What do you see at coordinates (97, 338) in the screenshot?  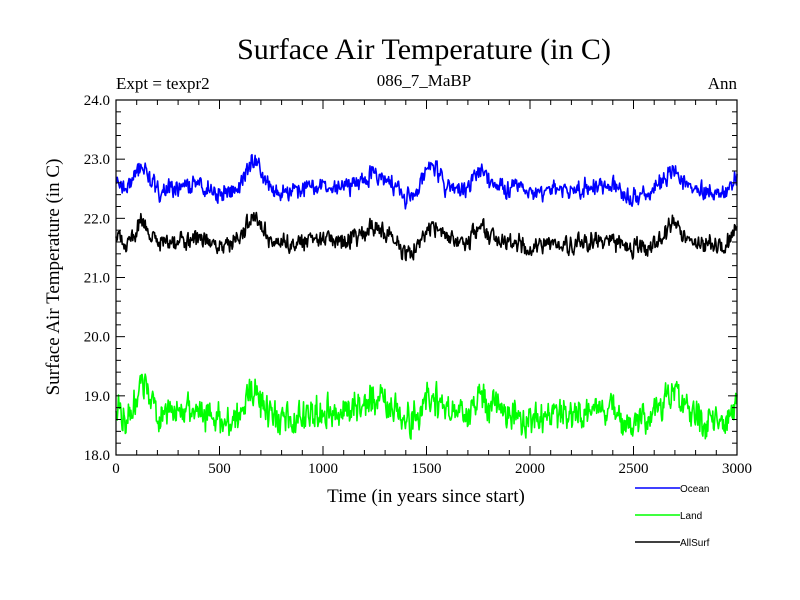 I see `y-tick-label: 20.0` at bounding box center [97, 338].